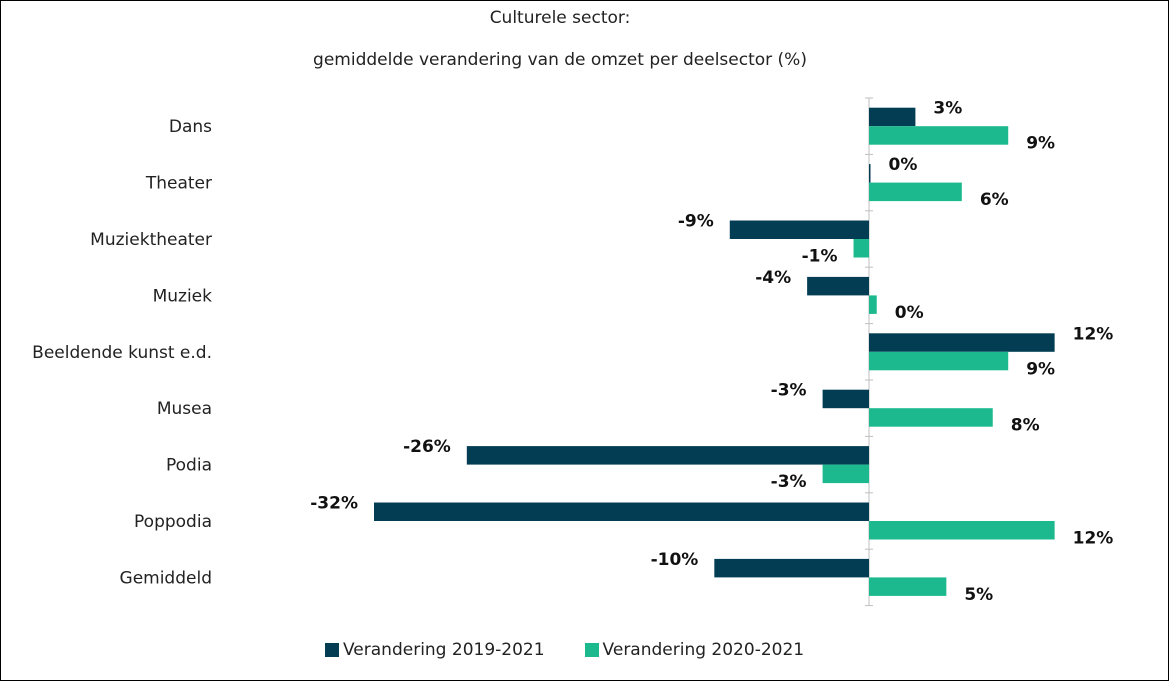 This screenshot has height=681, width=1169. What do you see at coordinates (560, 18) in the screenshot?
I see `chart-title-line1: Culturele sector:` at bounding box center [560, 18].